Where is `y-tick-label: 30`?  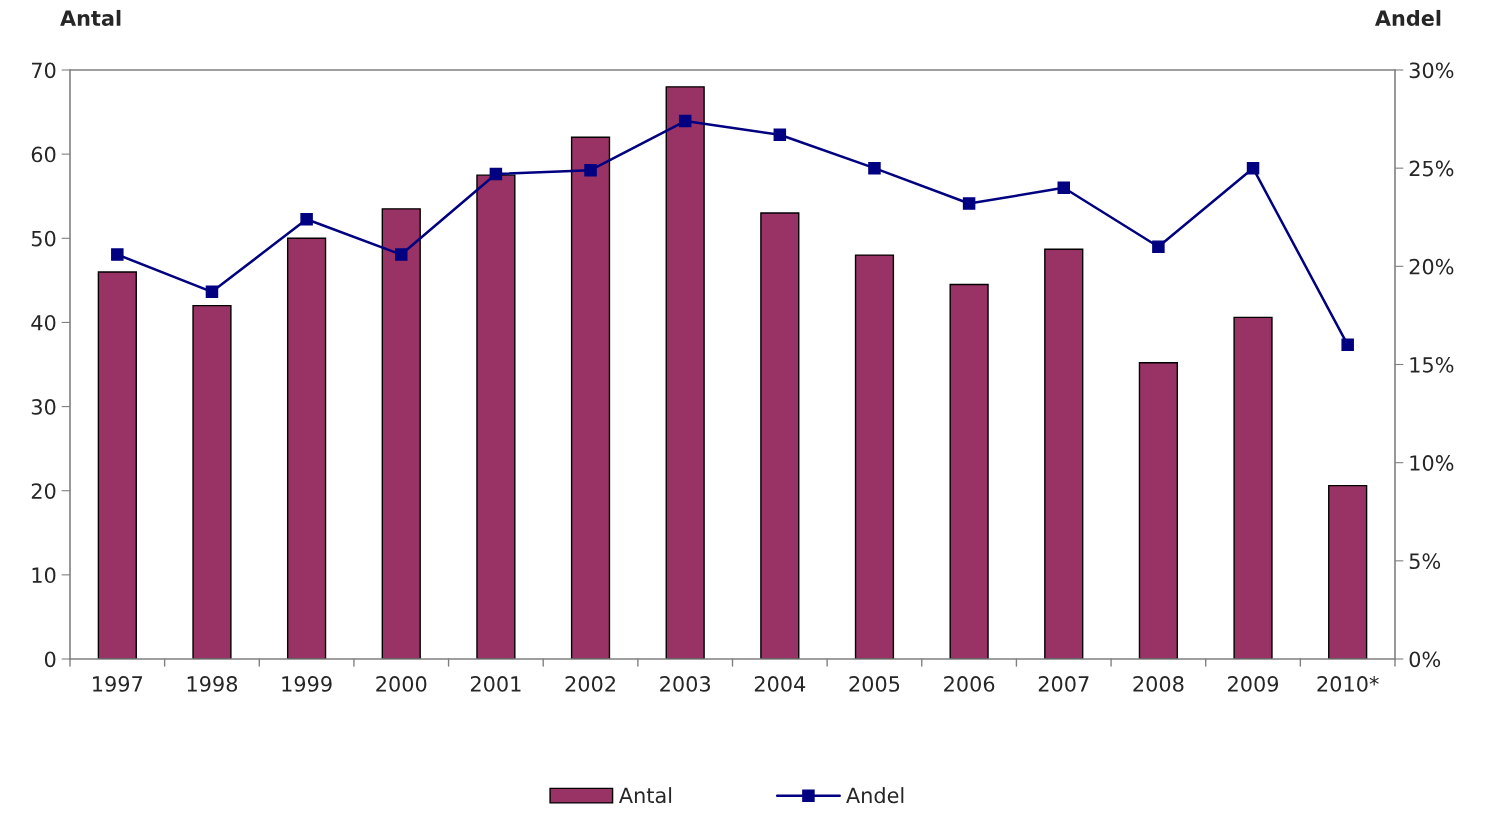
y-tick-label: 30 is located at coordinates (43, 407).